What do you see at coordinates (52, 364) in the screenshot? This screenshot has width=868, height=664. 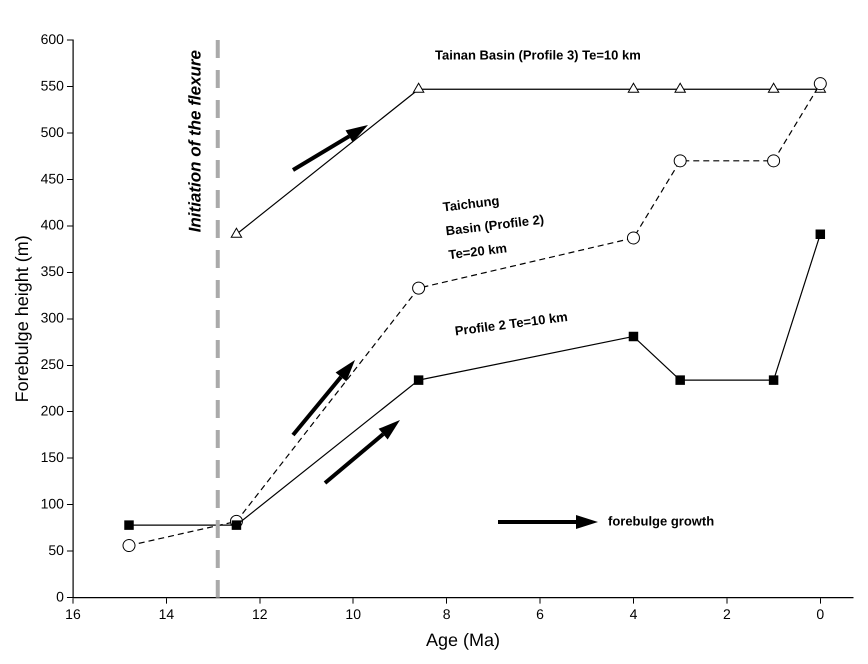 I see `y-tick-label: 250` at bounding box center [52, 364].